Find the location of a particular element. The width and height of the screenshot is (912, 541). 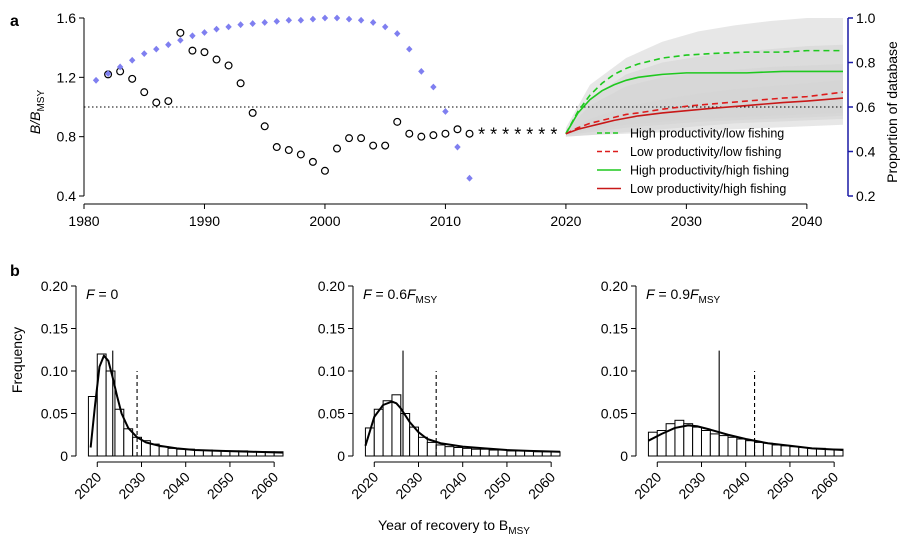

panel-b-x-label-main: Year of recovery to B is located at coordinates (443, 525).